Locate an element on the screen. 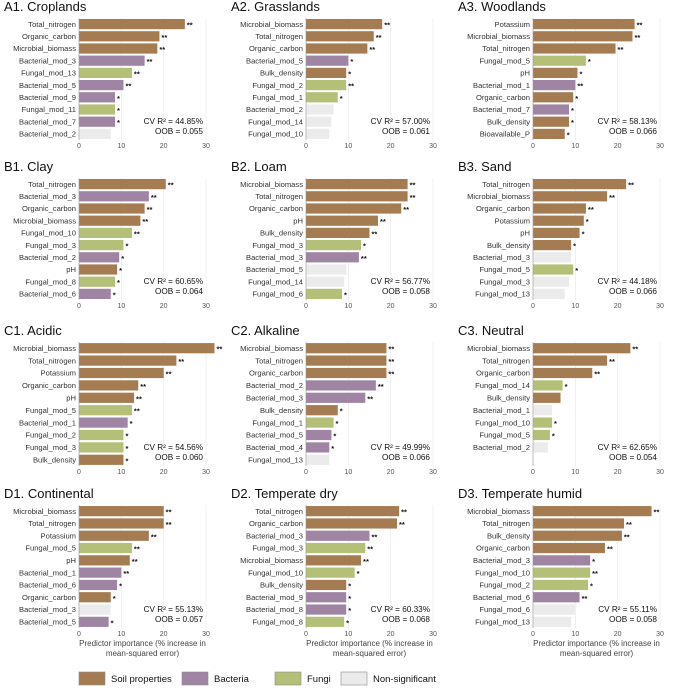 The height and width of the screenshot is (691, 685). x-axis-title: Predictor importance (% increase in is located at coordinates (142, 643).